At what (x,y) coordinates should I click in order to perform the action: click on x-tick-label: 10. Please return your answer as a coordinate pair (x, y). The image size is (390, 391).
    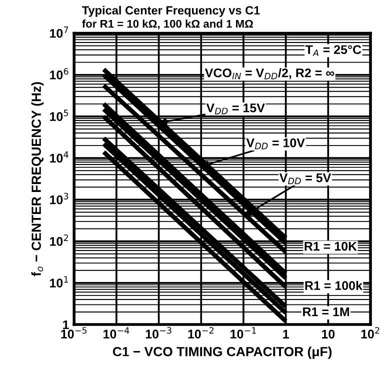
    Looking at the image, I should click on (328, 334).